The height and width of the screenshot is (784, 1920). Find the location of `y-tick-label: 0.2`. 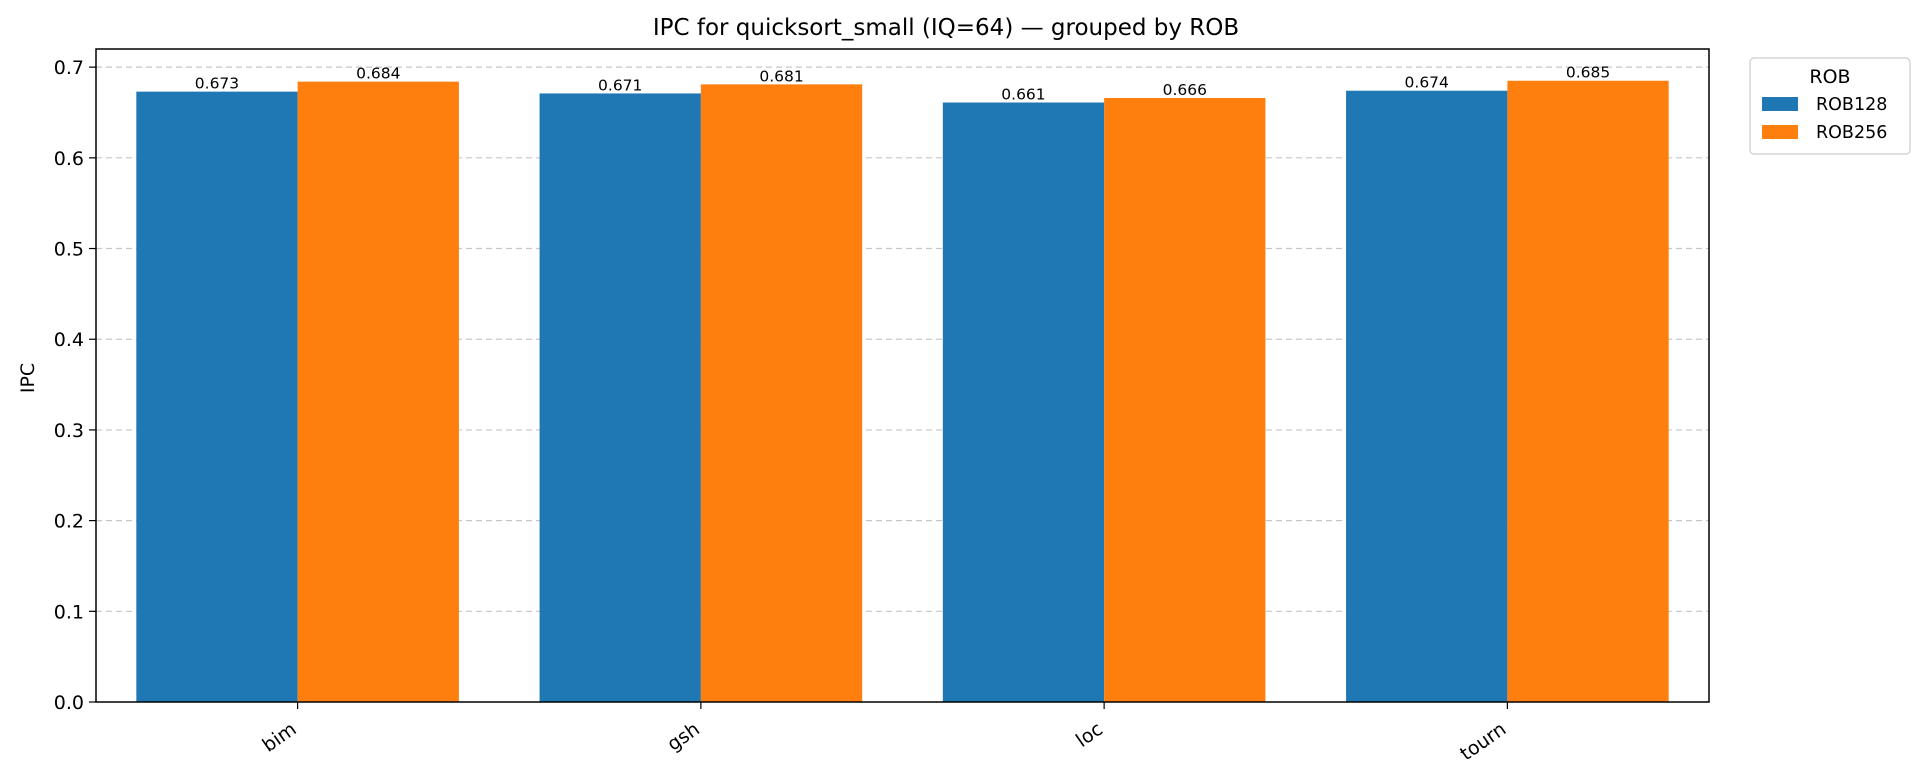

y-tick-label: 0.2 is located at coordinates (69, 522).